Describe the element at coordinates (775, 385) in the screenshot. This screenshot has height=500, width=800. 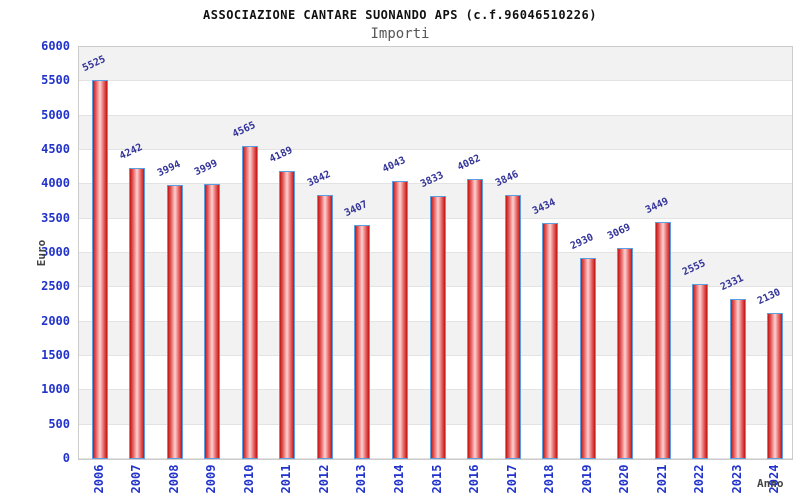
I see `bar-2024` at that location.